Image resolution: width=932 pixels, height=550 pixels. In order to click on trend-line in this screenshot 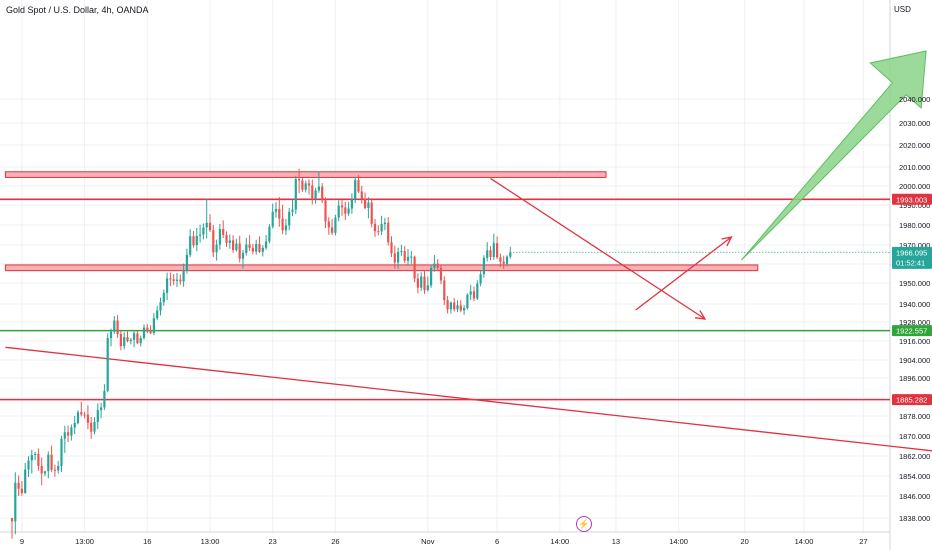, I will do `click(683, 273)`.